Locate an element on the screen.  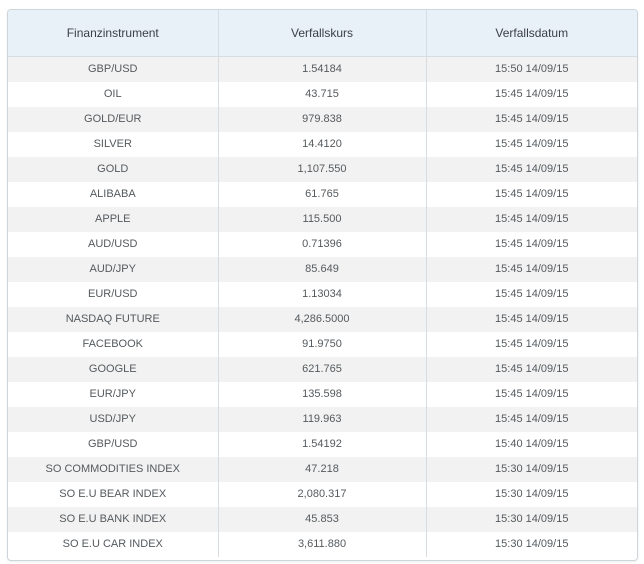
table-row: AUD/JPY 85.649 15:45 14/09/15 is located at coordinates (322, 269).